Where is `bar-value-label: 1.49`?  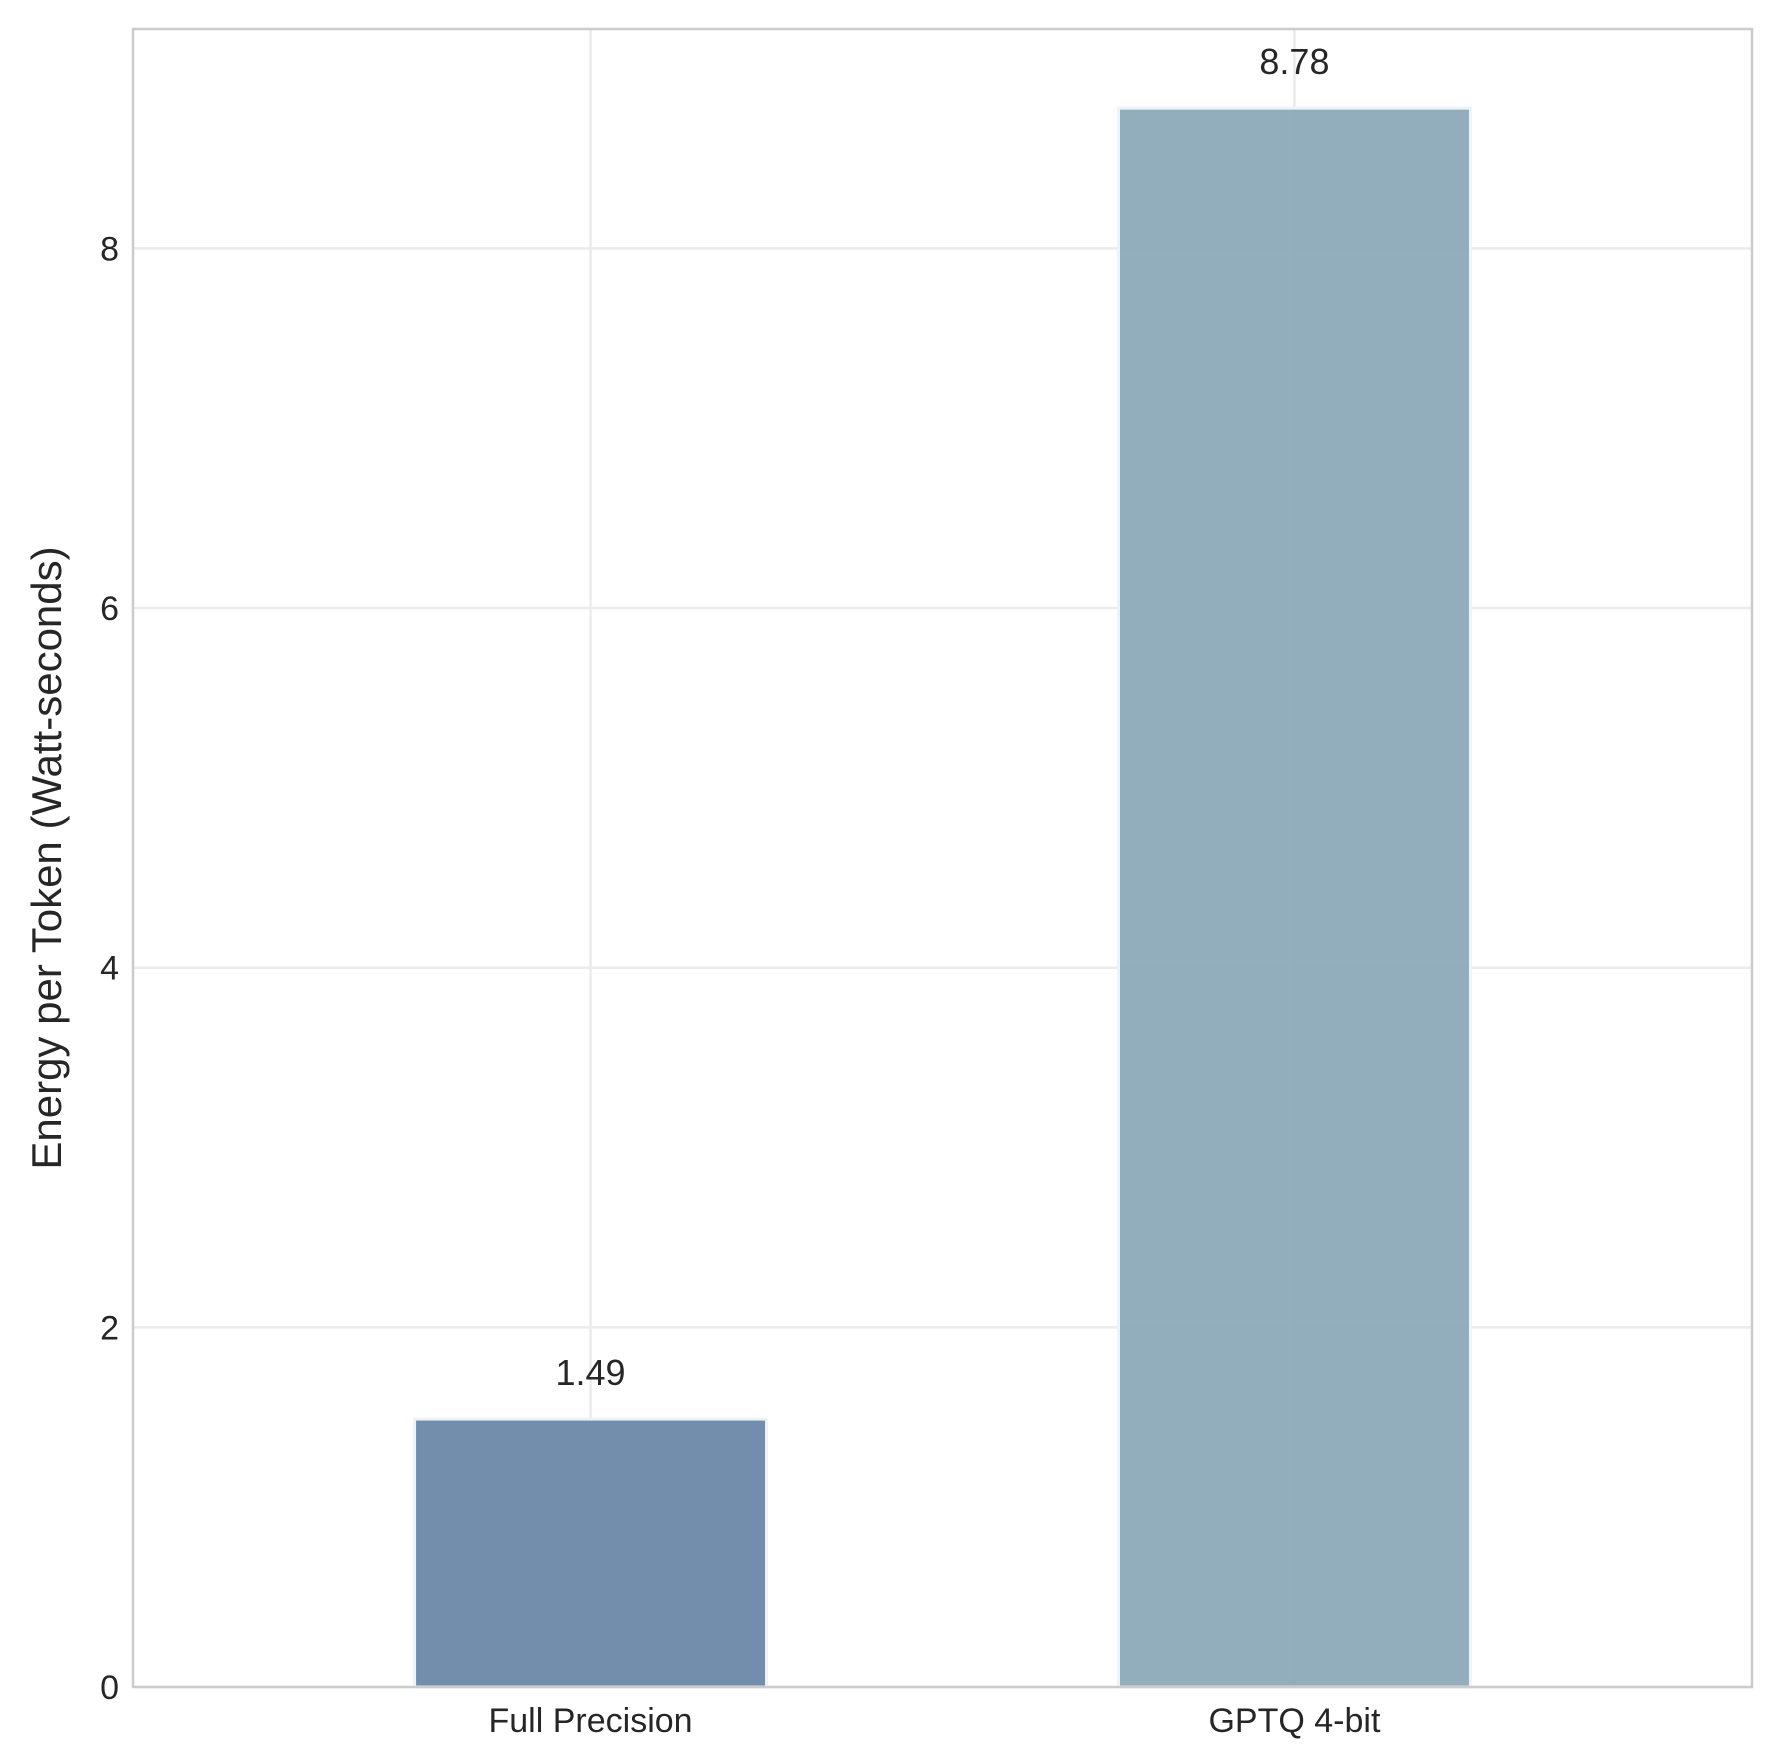 bar-value-label: 1.49 is located at coordinates (591, 1372).